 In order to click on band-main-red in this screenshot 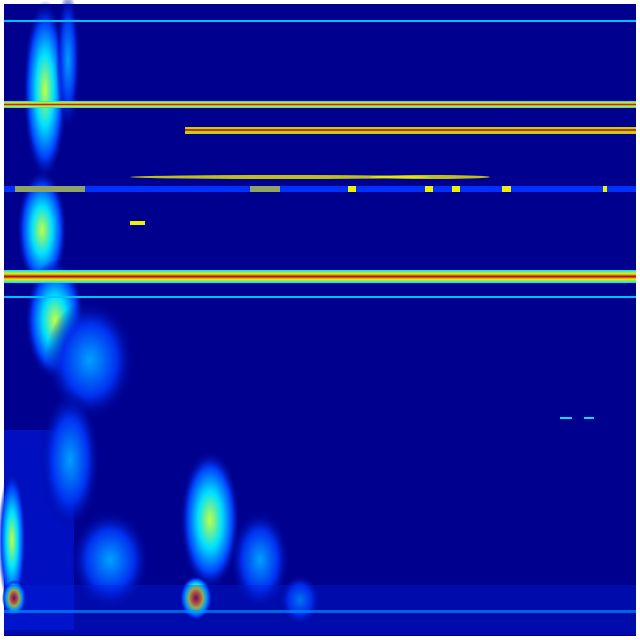, I will do `click(320, 276)`.